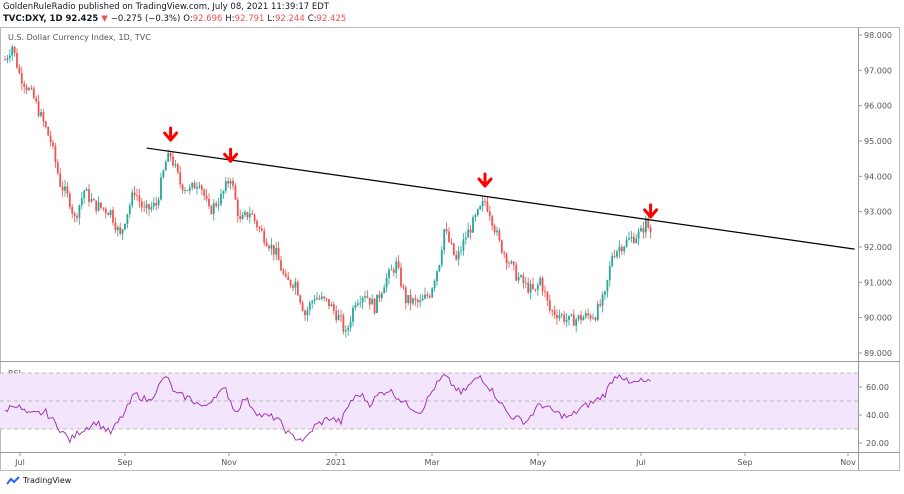  What do you see at coordinates (82, 19) in the screenshot?
I see `last-price: 92.425` at bounding box center [82, 19].